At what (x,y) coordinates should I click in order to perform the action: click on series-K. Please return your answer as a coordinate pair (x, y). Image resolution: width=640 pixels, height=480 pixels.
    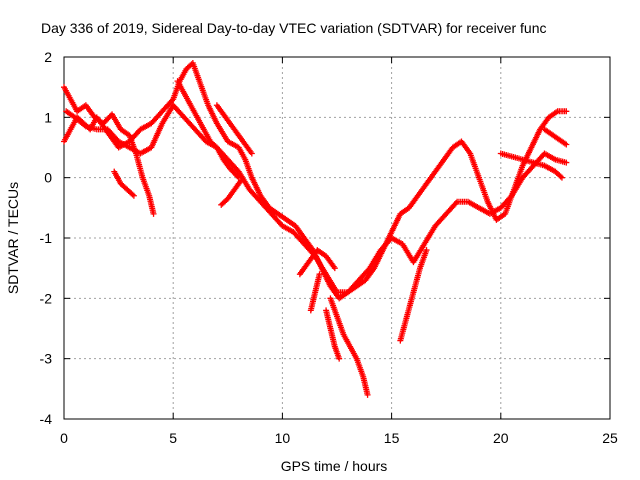
    Looking at the image, I should click on (333, 334).